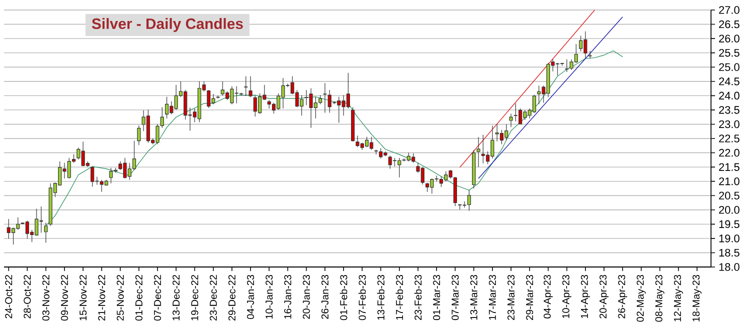 This screenshot has width=753, height=334. I want to click on text: Silver - Daily Candles, so click(167, 25).